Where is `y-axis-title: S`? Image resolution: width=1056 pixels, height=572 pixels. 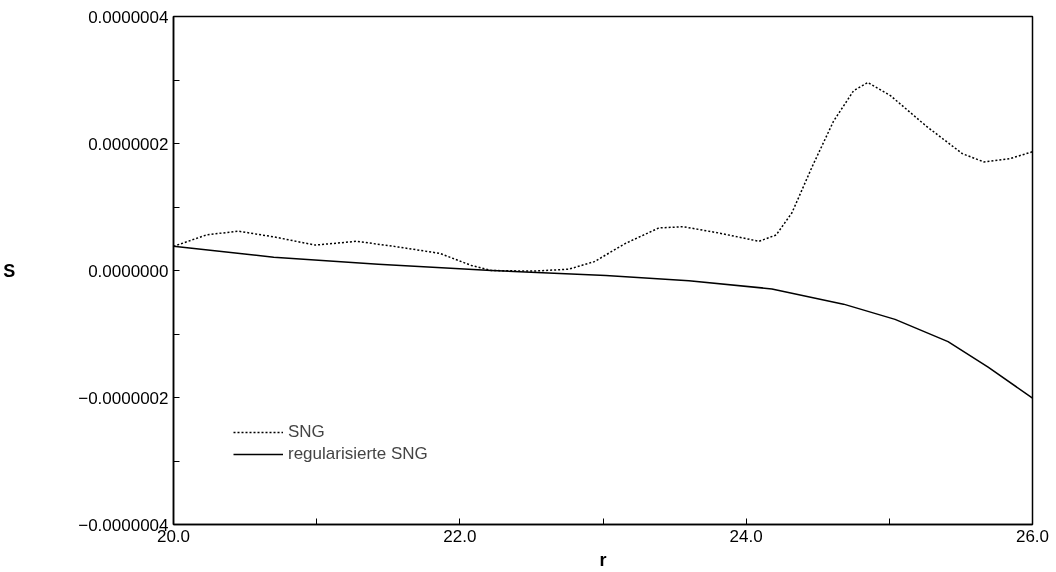 y-axis-title: S is located at coordinates (9, 270).